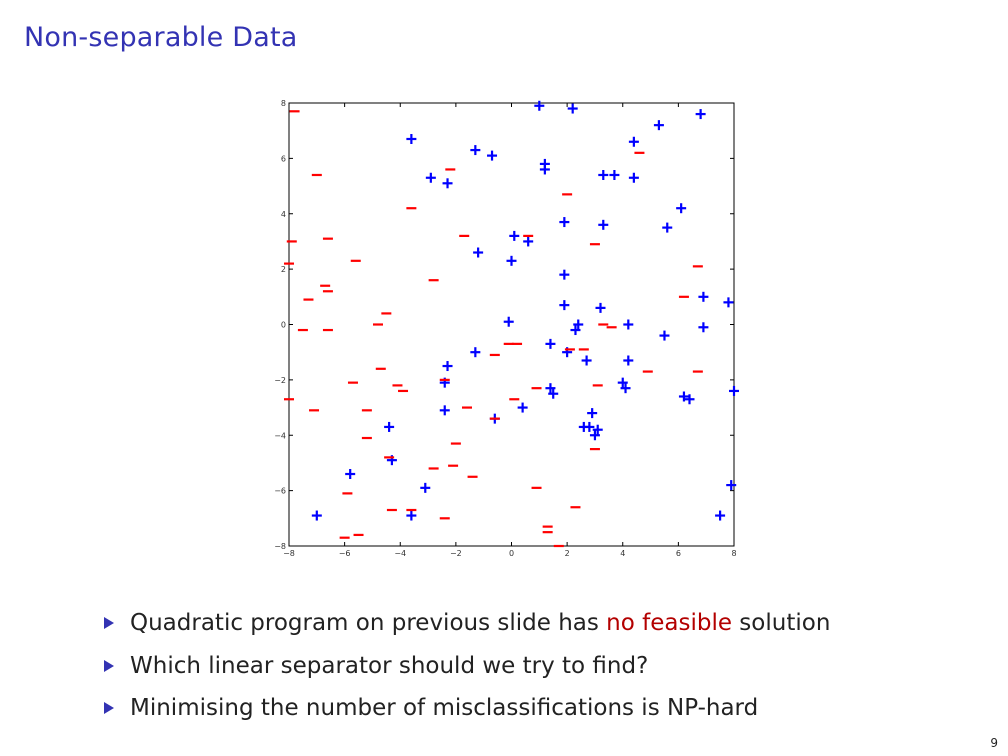 The image size is (1008, 756). What do you see at coordinates (280, 491) in the screenshot?
I see `y-tick-label: −6` at bounding box center [280, 491].